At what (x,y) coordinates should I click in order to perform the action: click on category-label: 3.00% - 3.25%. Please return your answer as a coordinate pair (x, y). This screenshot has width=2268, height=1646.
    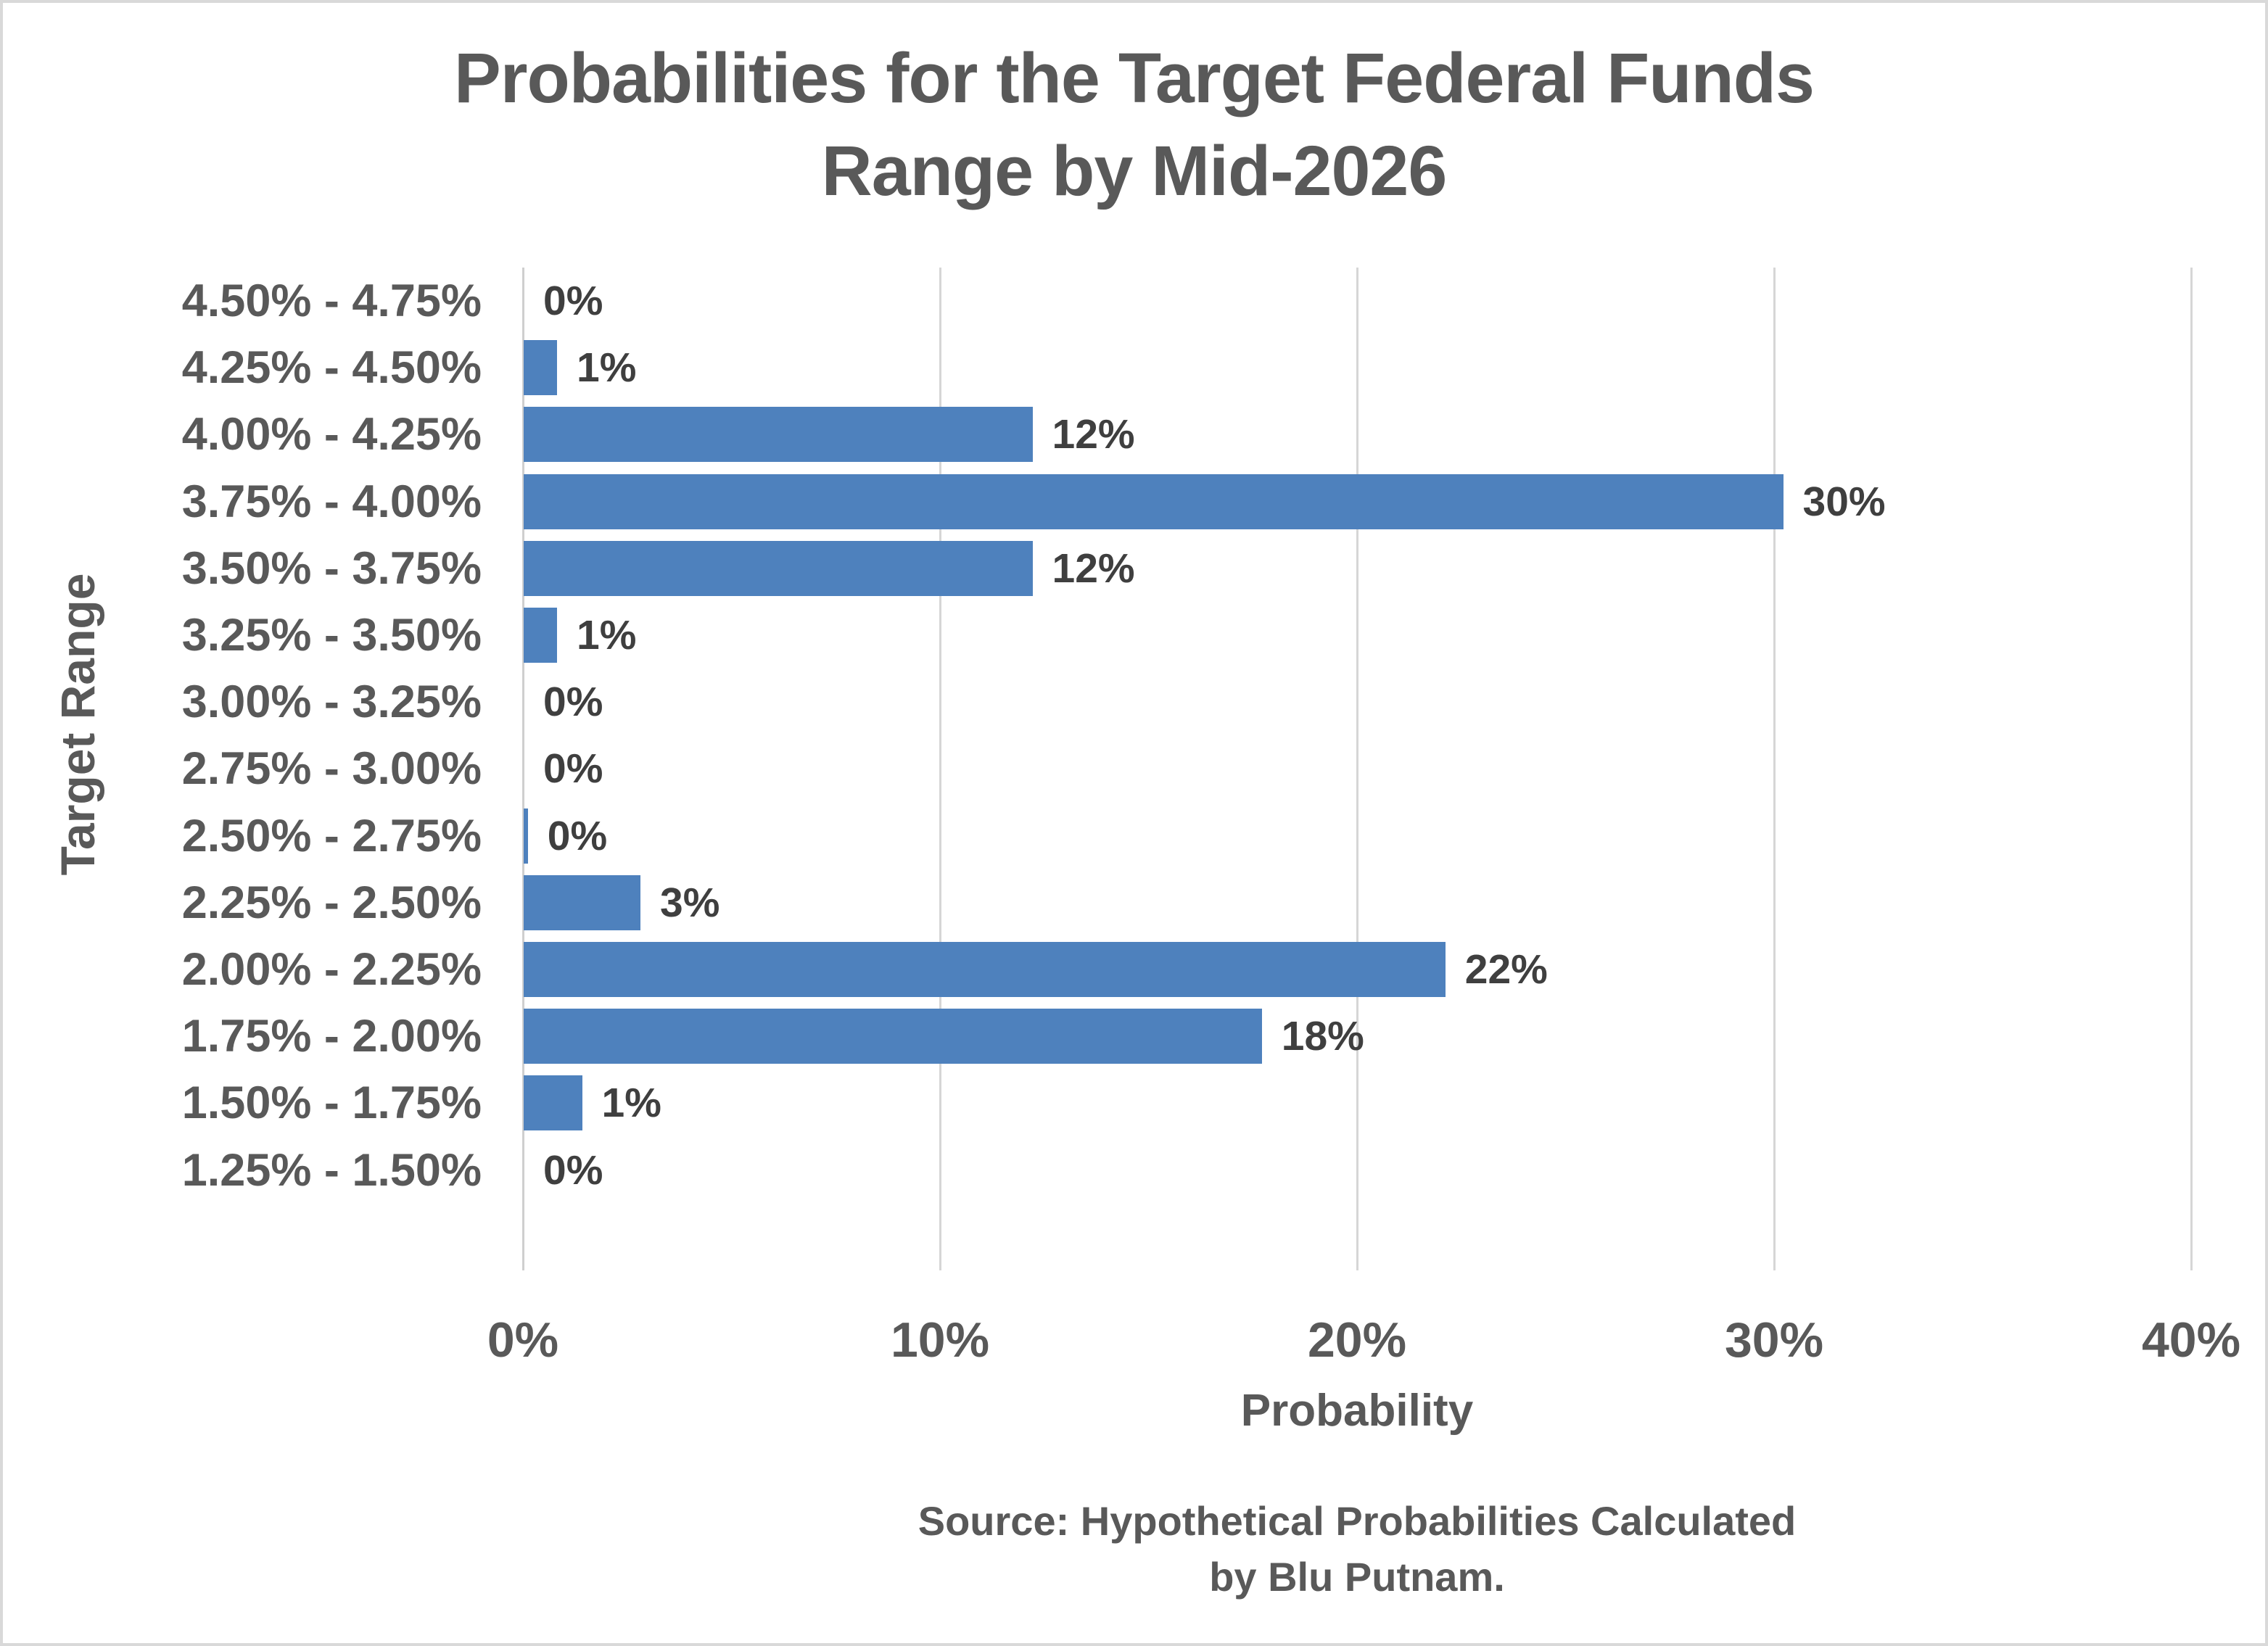
    Looking at the image, I should click on (331, 702).